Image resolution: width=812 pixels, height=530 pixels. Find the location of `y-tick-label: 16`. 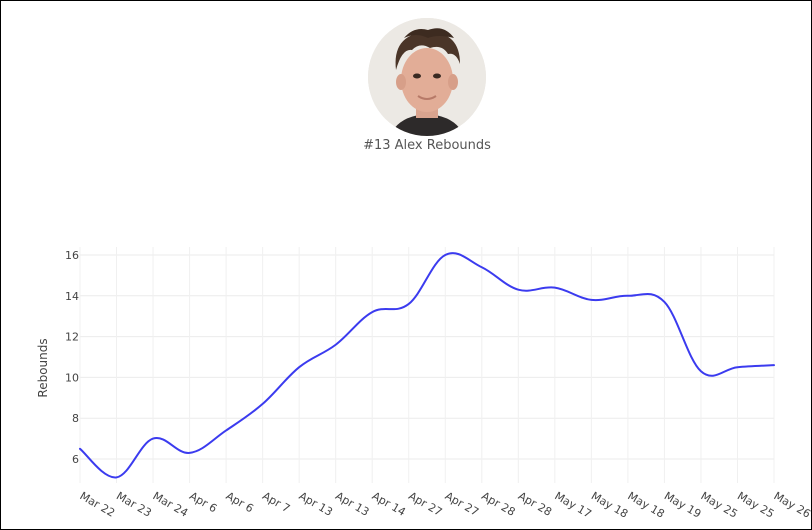

y-tick-label: 16 is located at coordinates (72, 255).